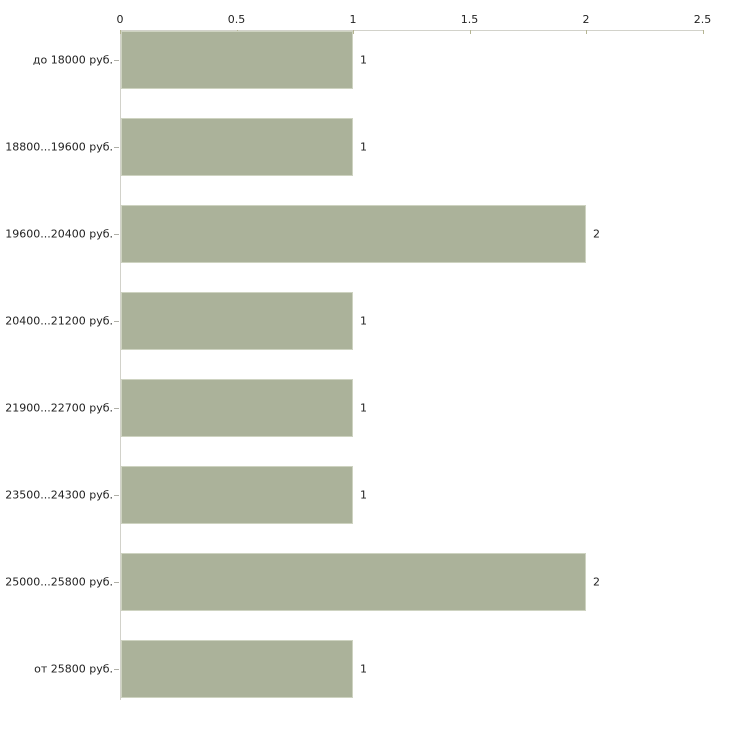 The width and height of the screenshot is (730, 730). I want to click on x-axis-line, so click(412, 30).